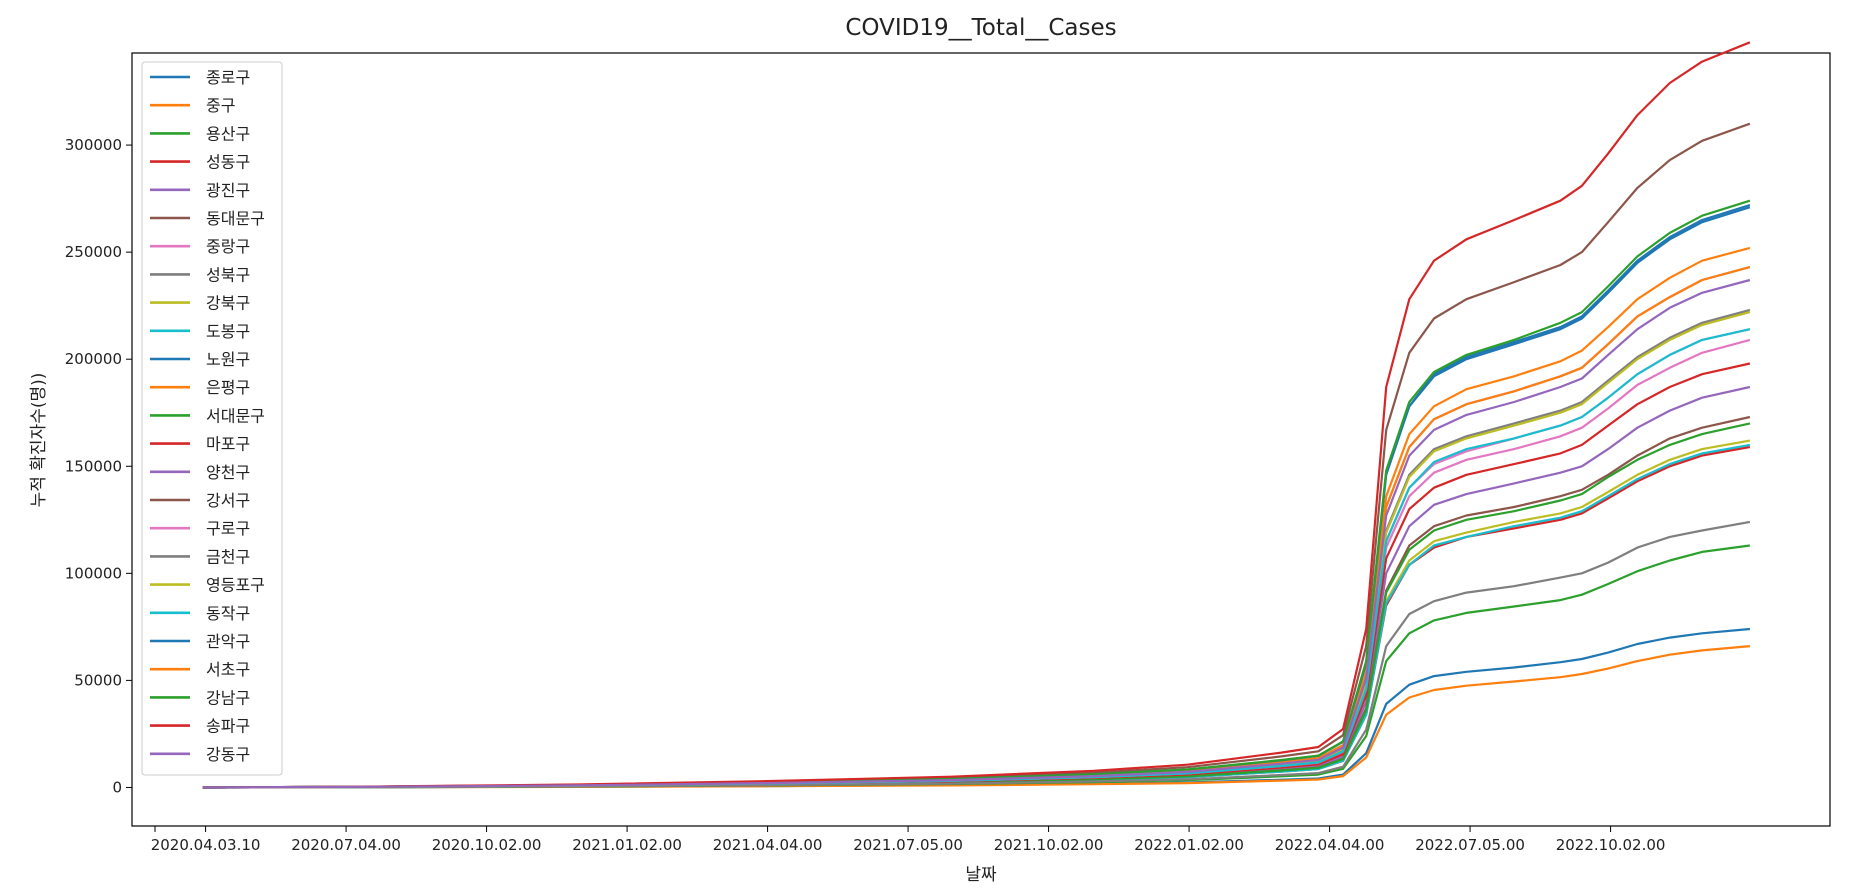 The width and height of the screenshot is (1853, 894). I want to click on y-tick-label: 50000, so click(98, 680).